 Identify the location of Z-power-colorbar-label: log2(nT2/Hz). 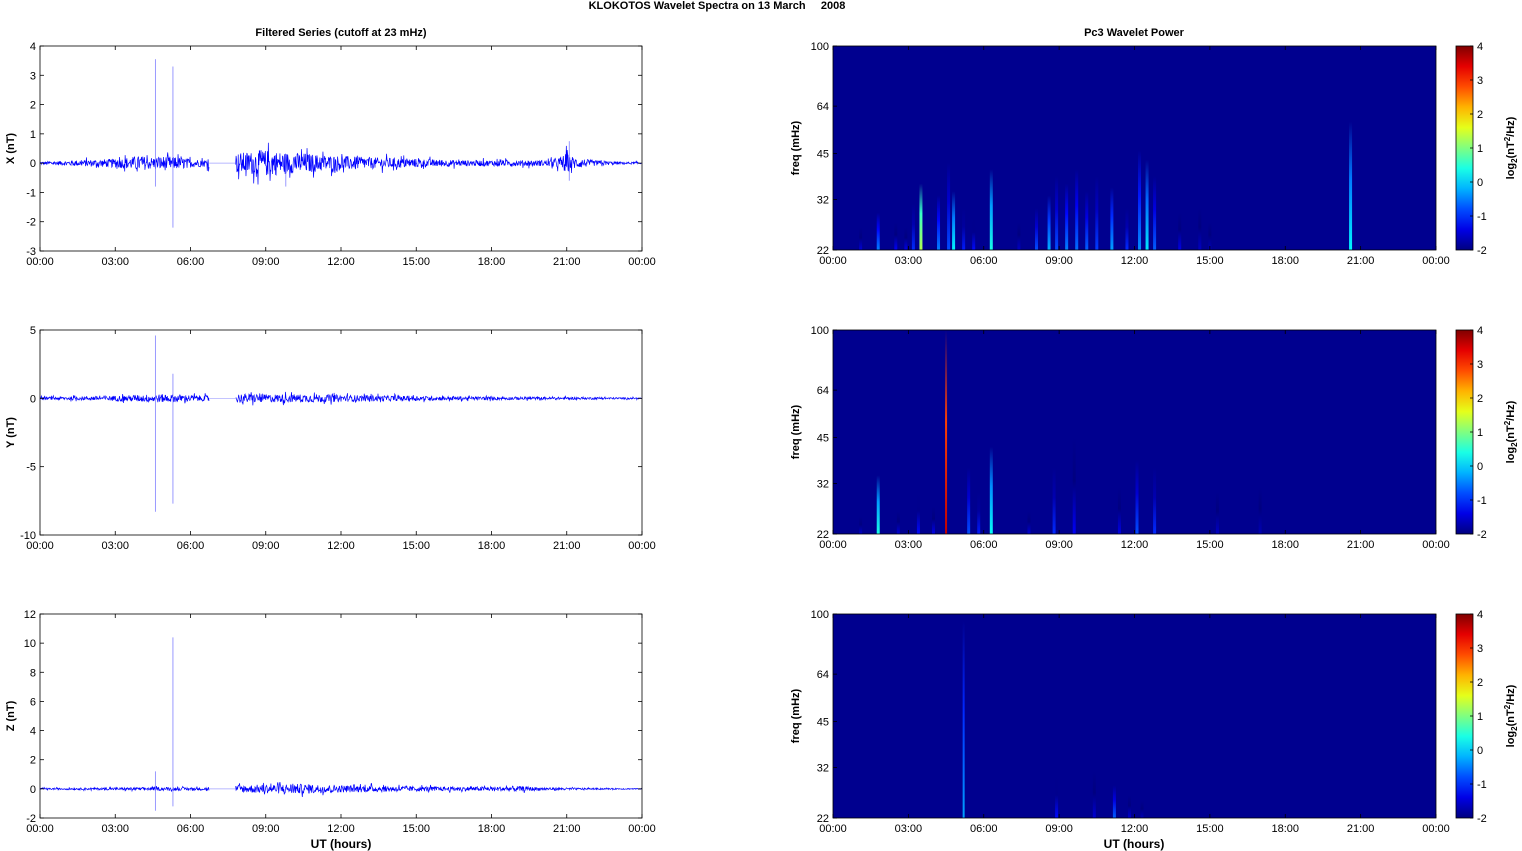
(1511, 715).